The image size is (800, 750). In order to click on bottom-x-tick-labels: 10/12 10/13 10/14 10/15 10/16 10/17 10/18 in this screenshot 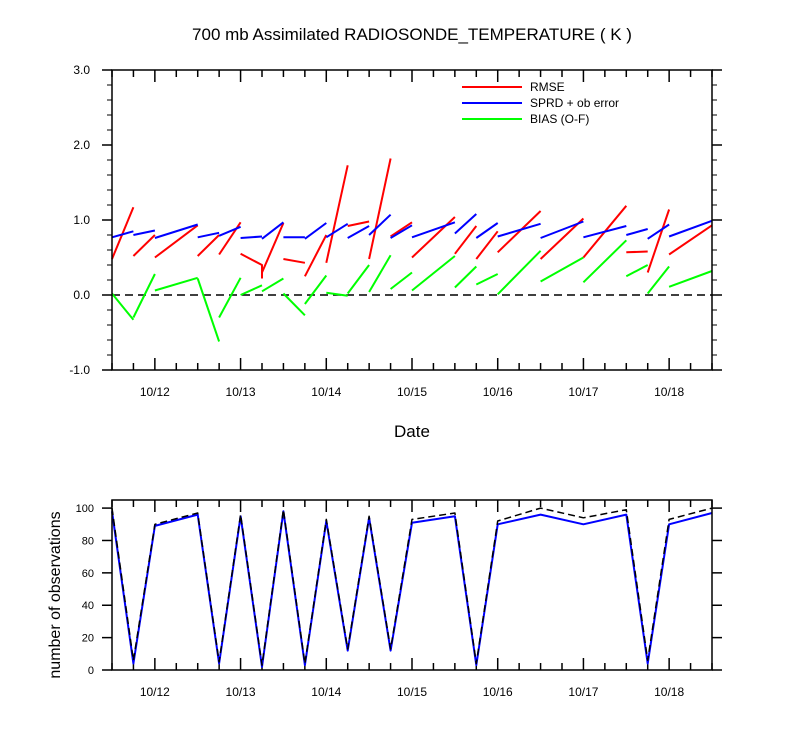, I will do `click(412, 692)`.